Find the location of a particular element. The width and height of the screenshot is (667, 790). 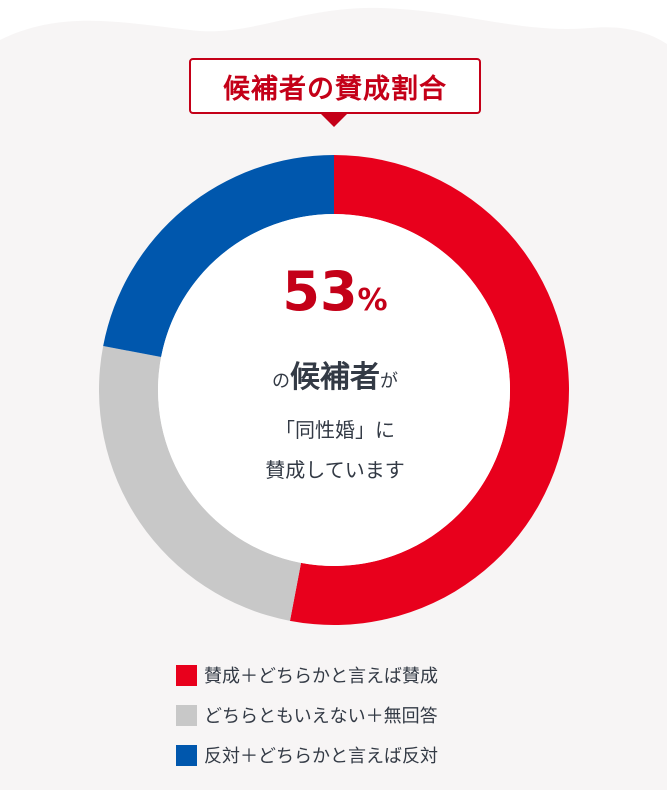

center-percentage-sign: % is located at coordinates (372, 300).